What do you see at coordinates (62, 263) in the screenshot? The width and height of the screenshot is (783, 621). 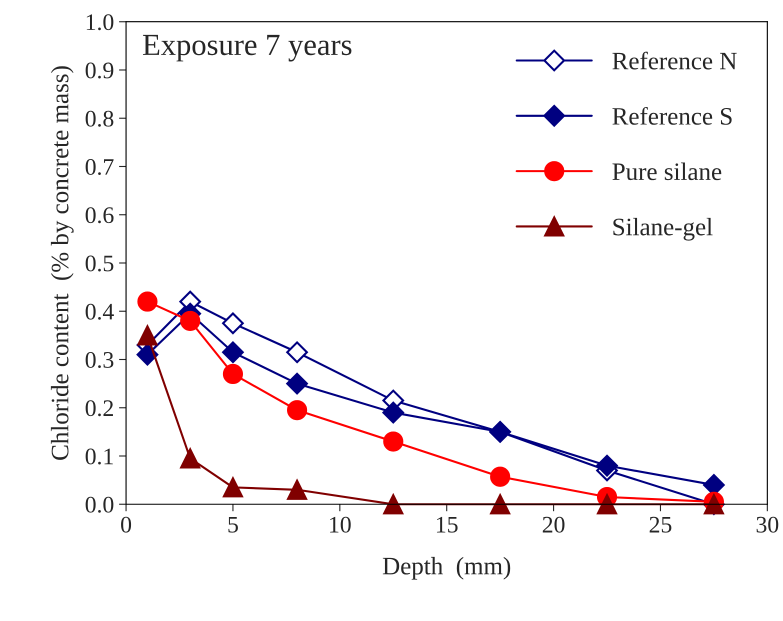 I see `y-axis-title: Chloride content (% by concrete mass)` at bounding box center [62, 263].